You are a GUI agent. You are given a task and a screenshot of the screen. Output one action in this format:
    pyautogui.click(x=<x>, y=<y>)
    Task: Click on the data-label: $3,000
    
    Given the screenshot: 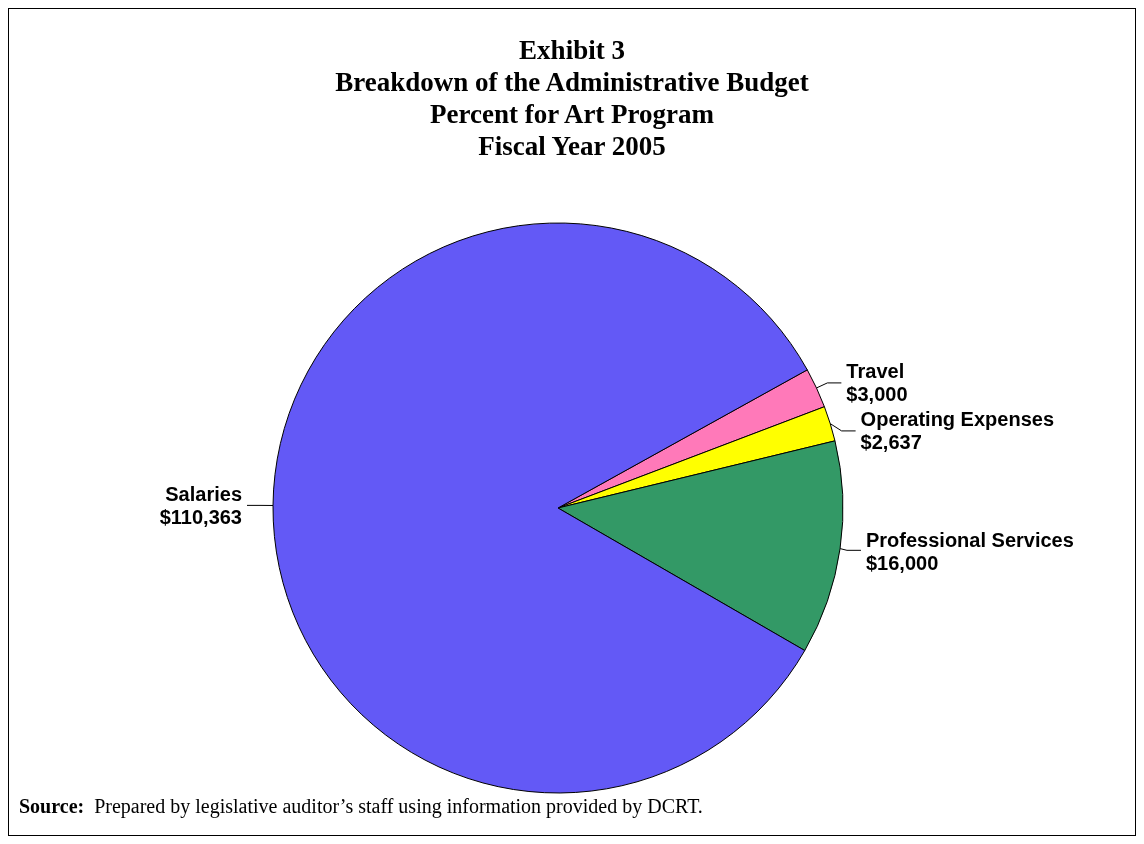 What is the action you would take?
    pyautogui.click(x=877, y=394)
    